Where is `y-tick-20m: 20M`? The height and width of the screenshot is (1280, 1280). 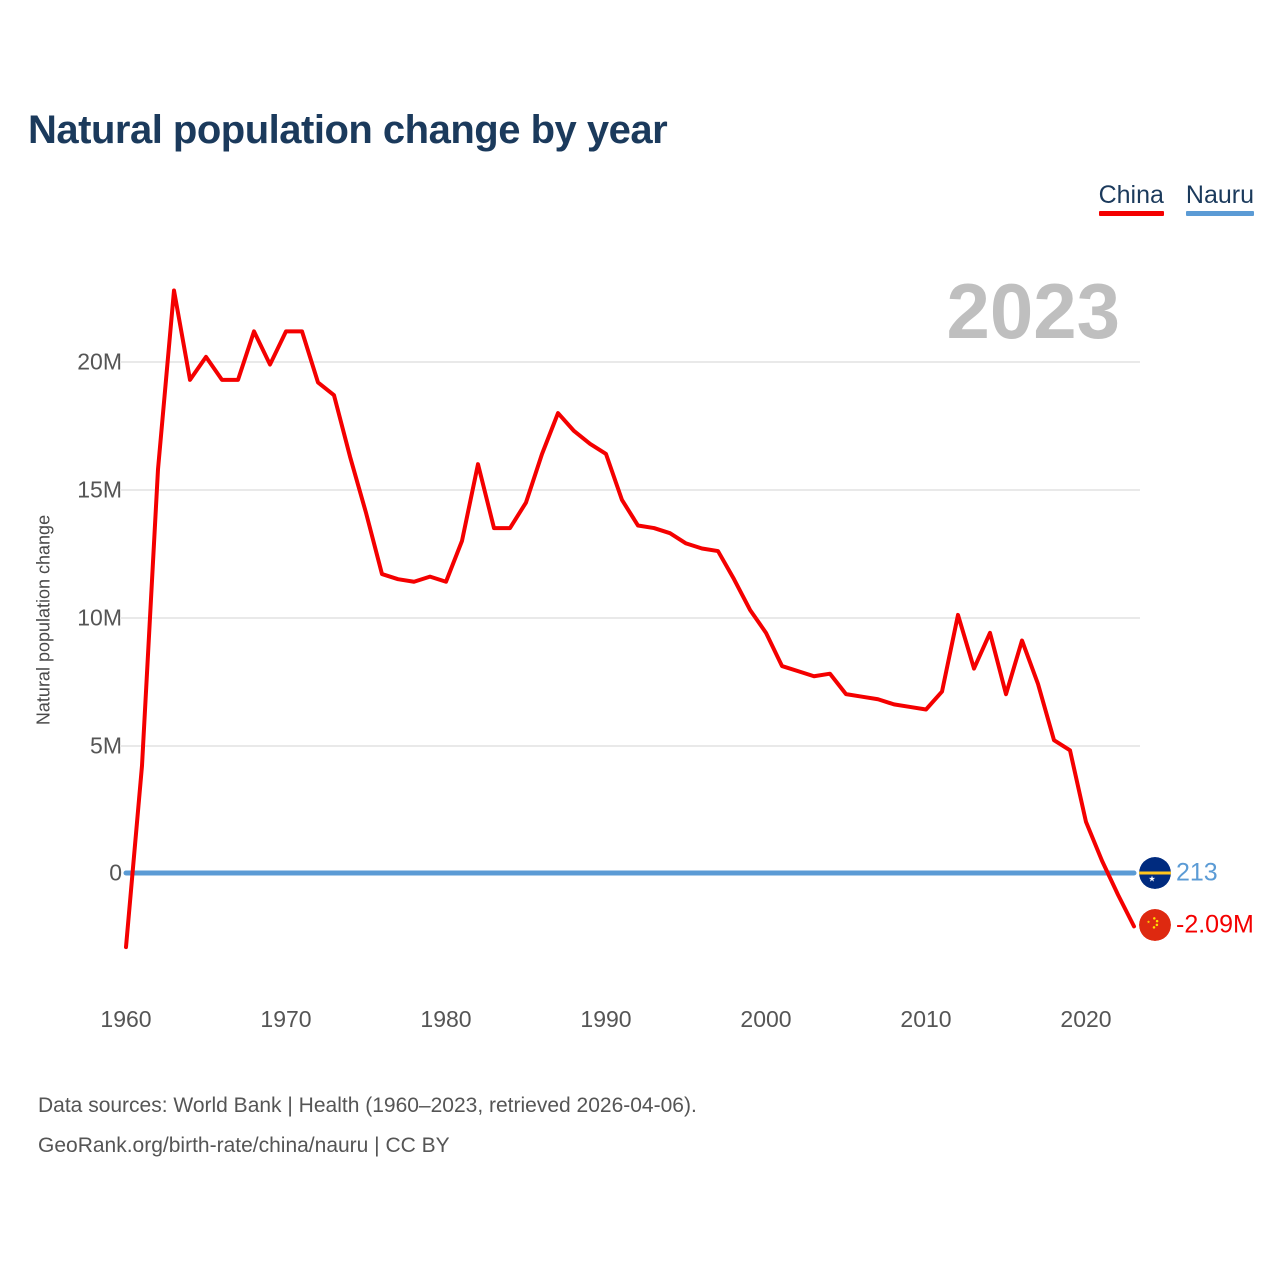
y-tick-20m: 20M is located at coordinates (99, 361).